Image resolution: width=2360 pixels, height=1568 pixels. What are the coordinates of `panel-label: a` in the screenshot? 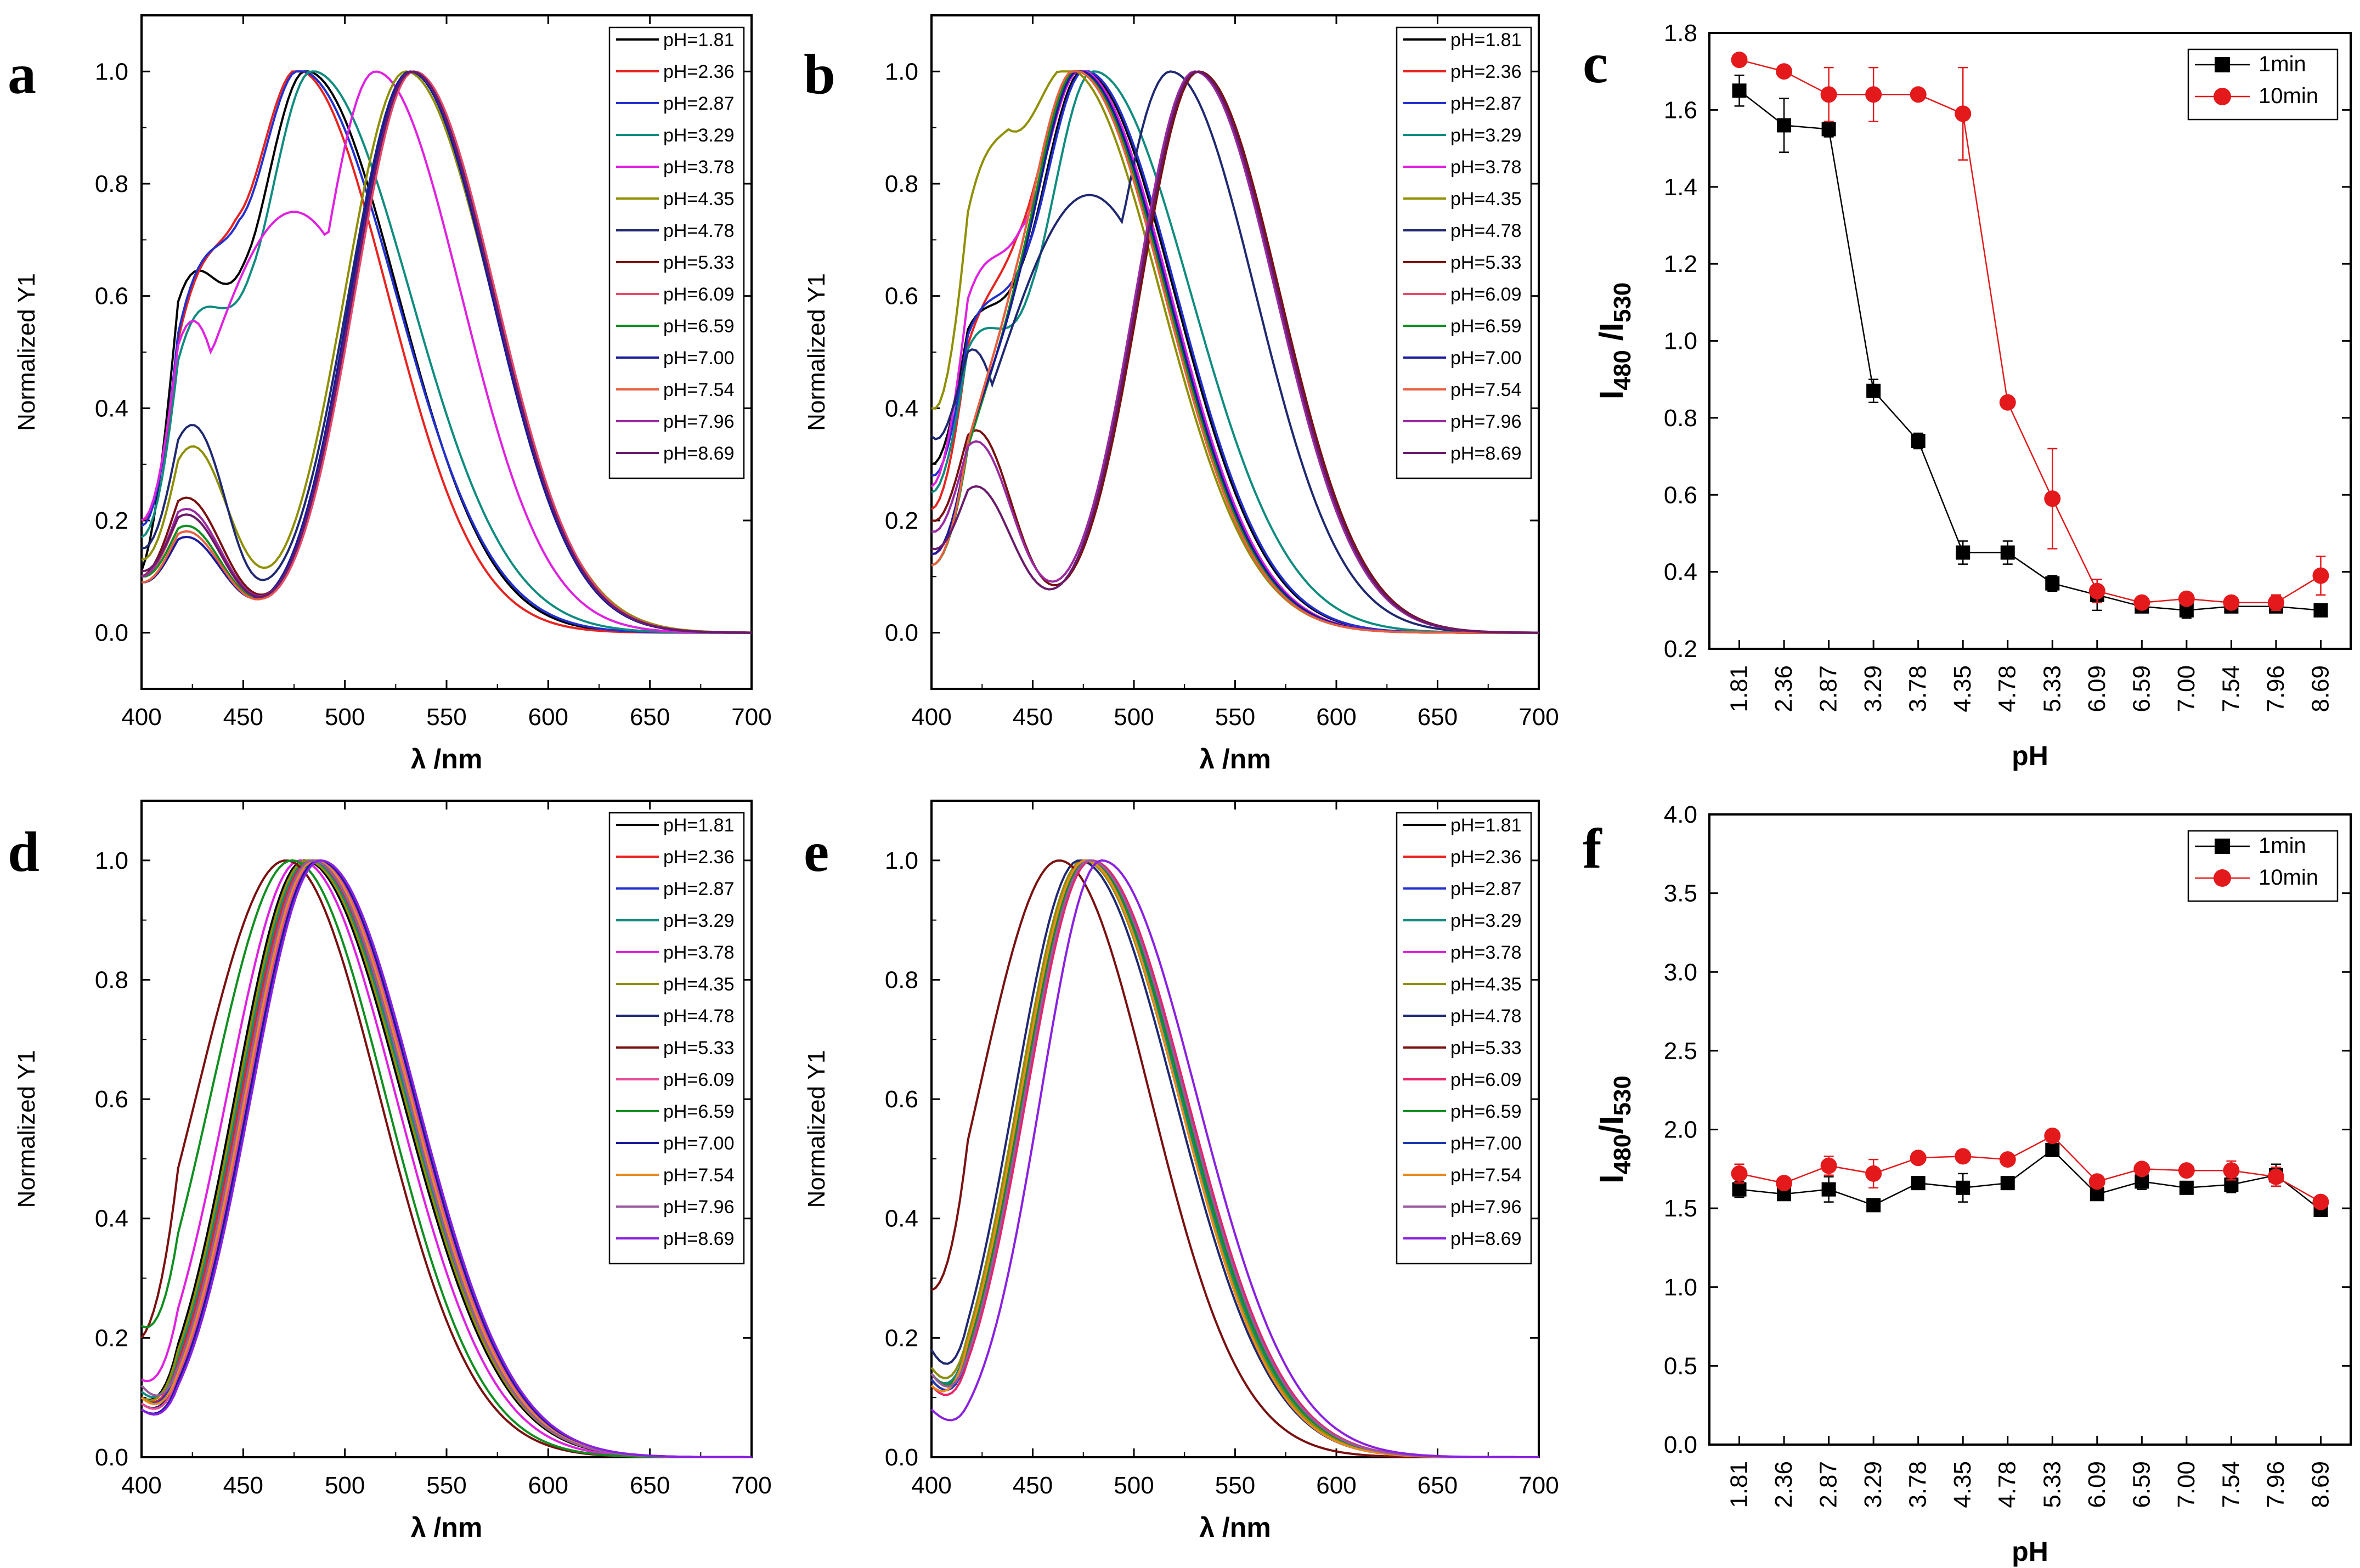 It's located at (22, 74).